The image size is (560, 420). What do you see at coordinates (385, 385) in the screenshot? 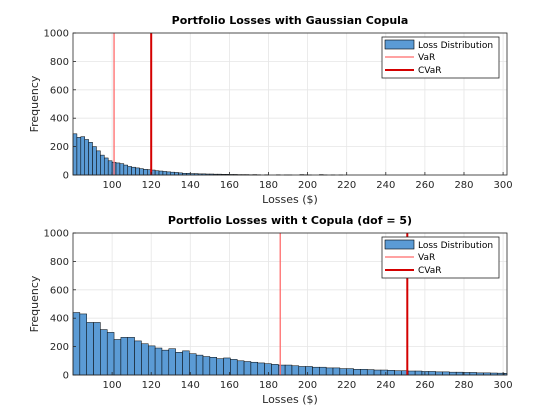
I see `x-tick-label: 240` at bounding box center [385, 385].